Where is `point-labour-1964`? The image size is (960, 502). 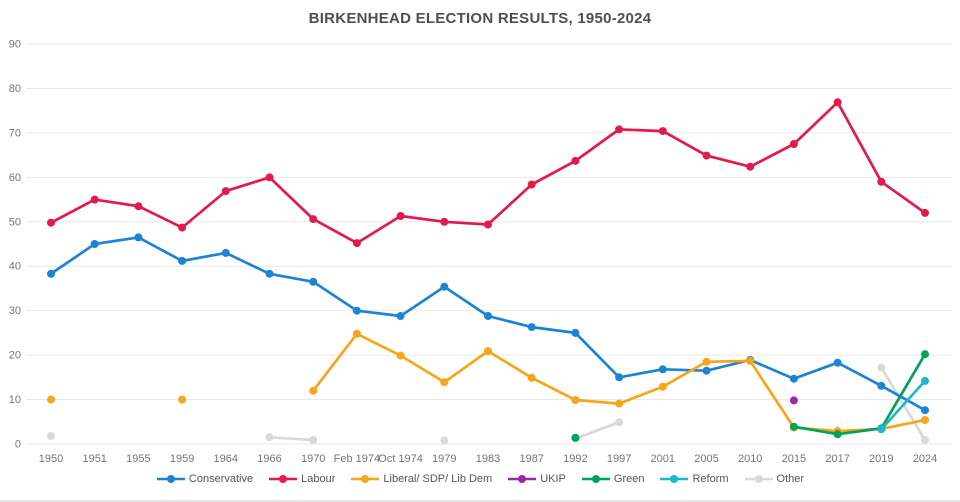 point-labour-1964 is located at coordinates (225, 191).